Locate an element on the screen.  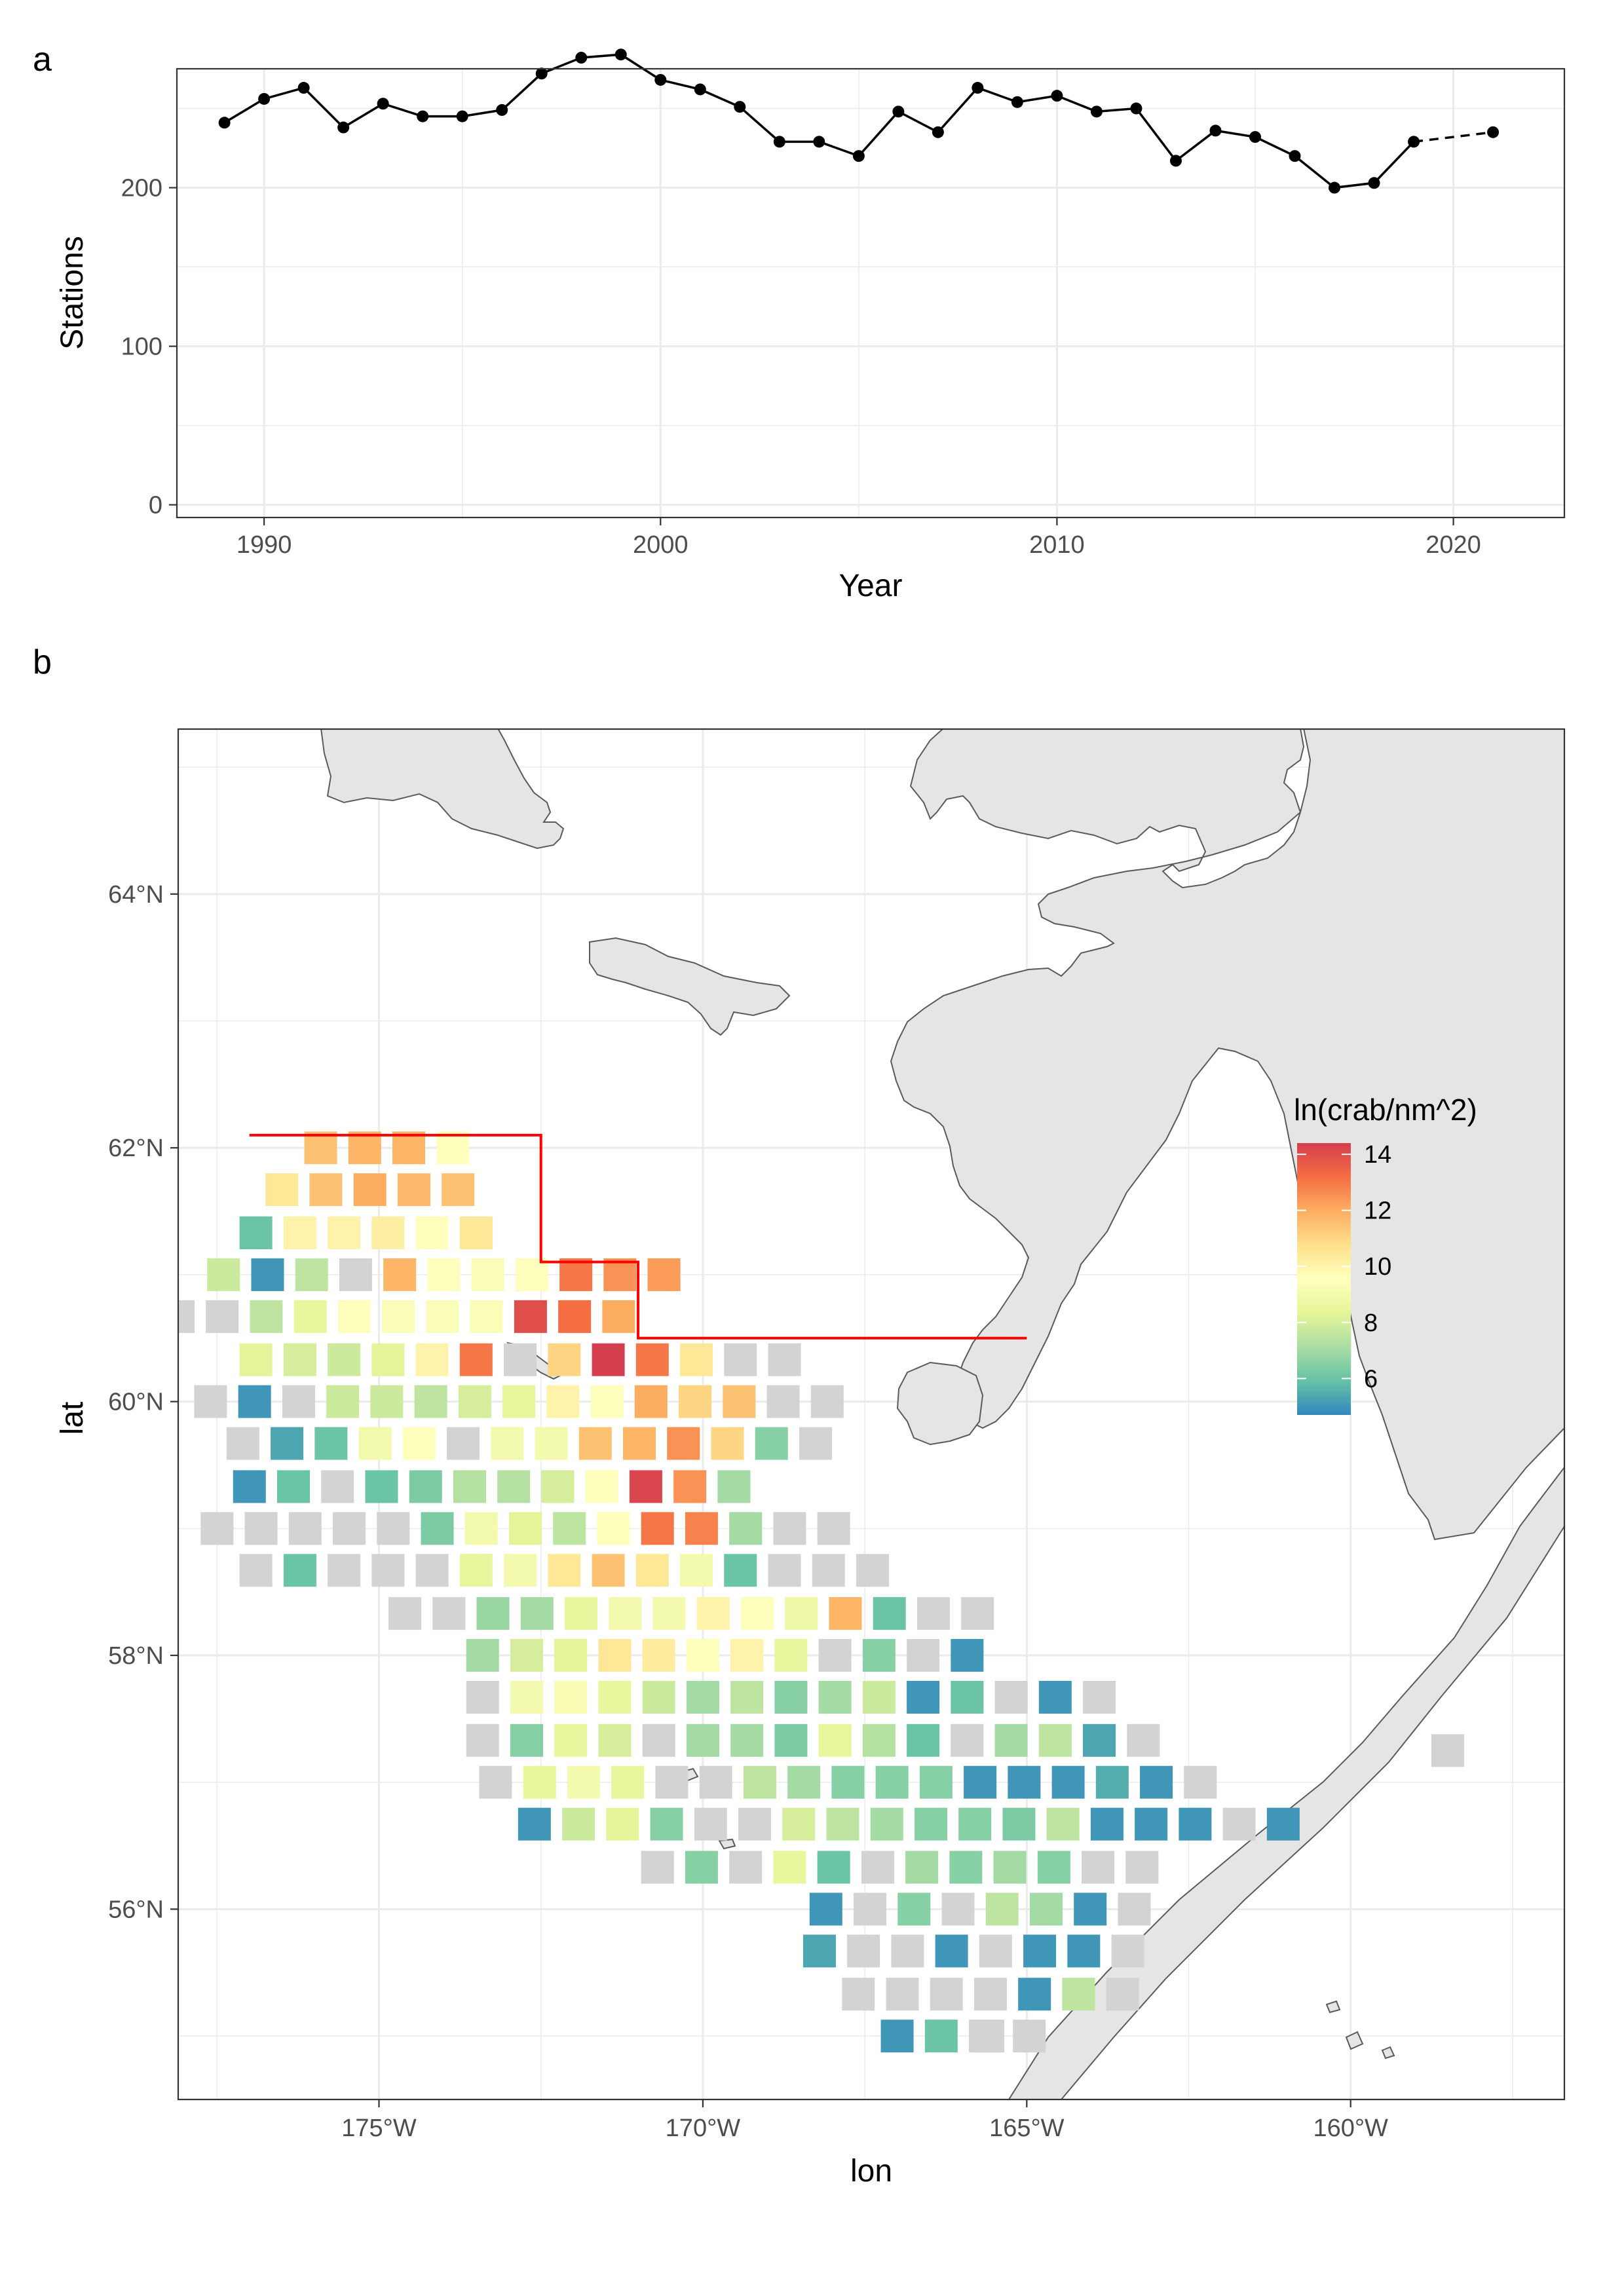
panel-a-y-axis: 0 100 200 is located at coordinates (149, 347).